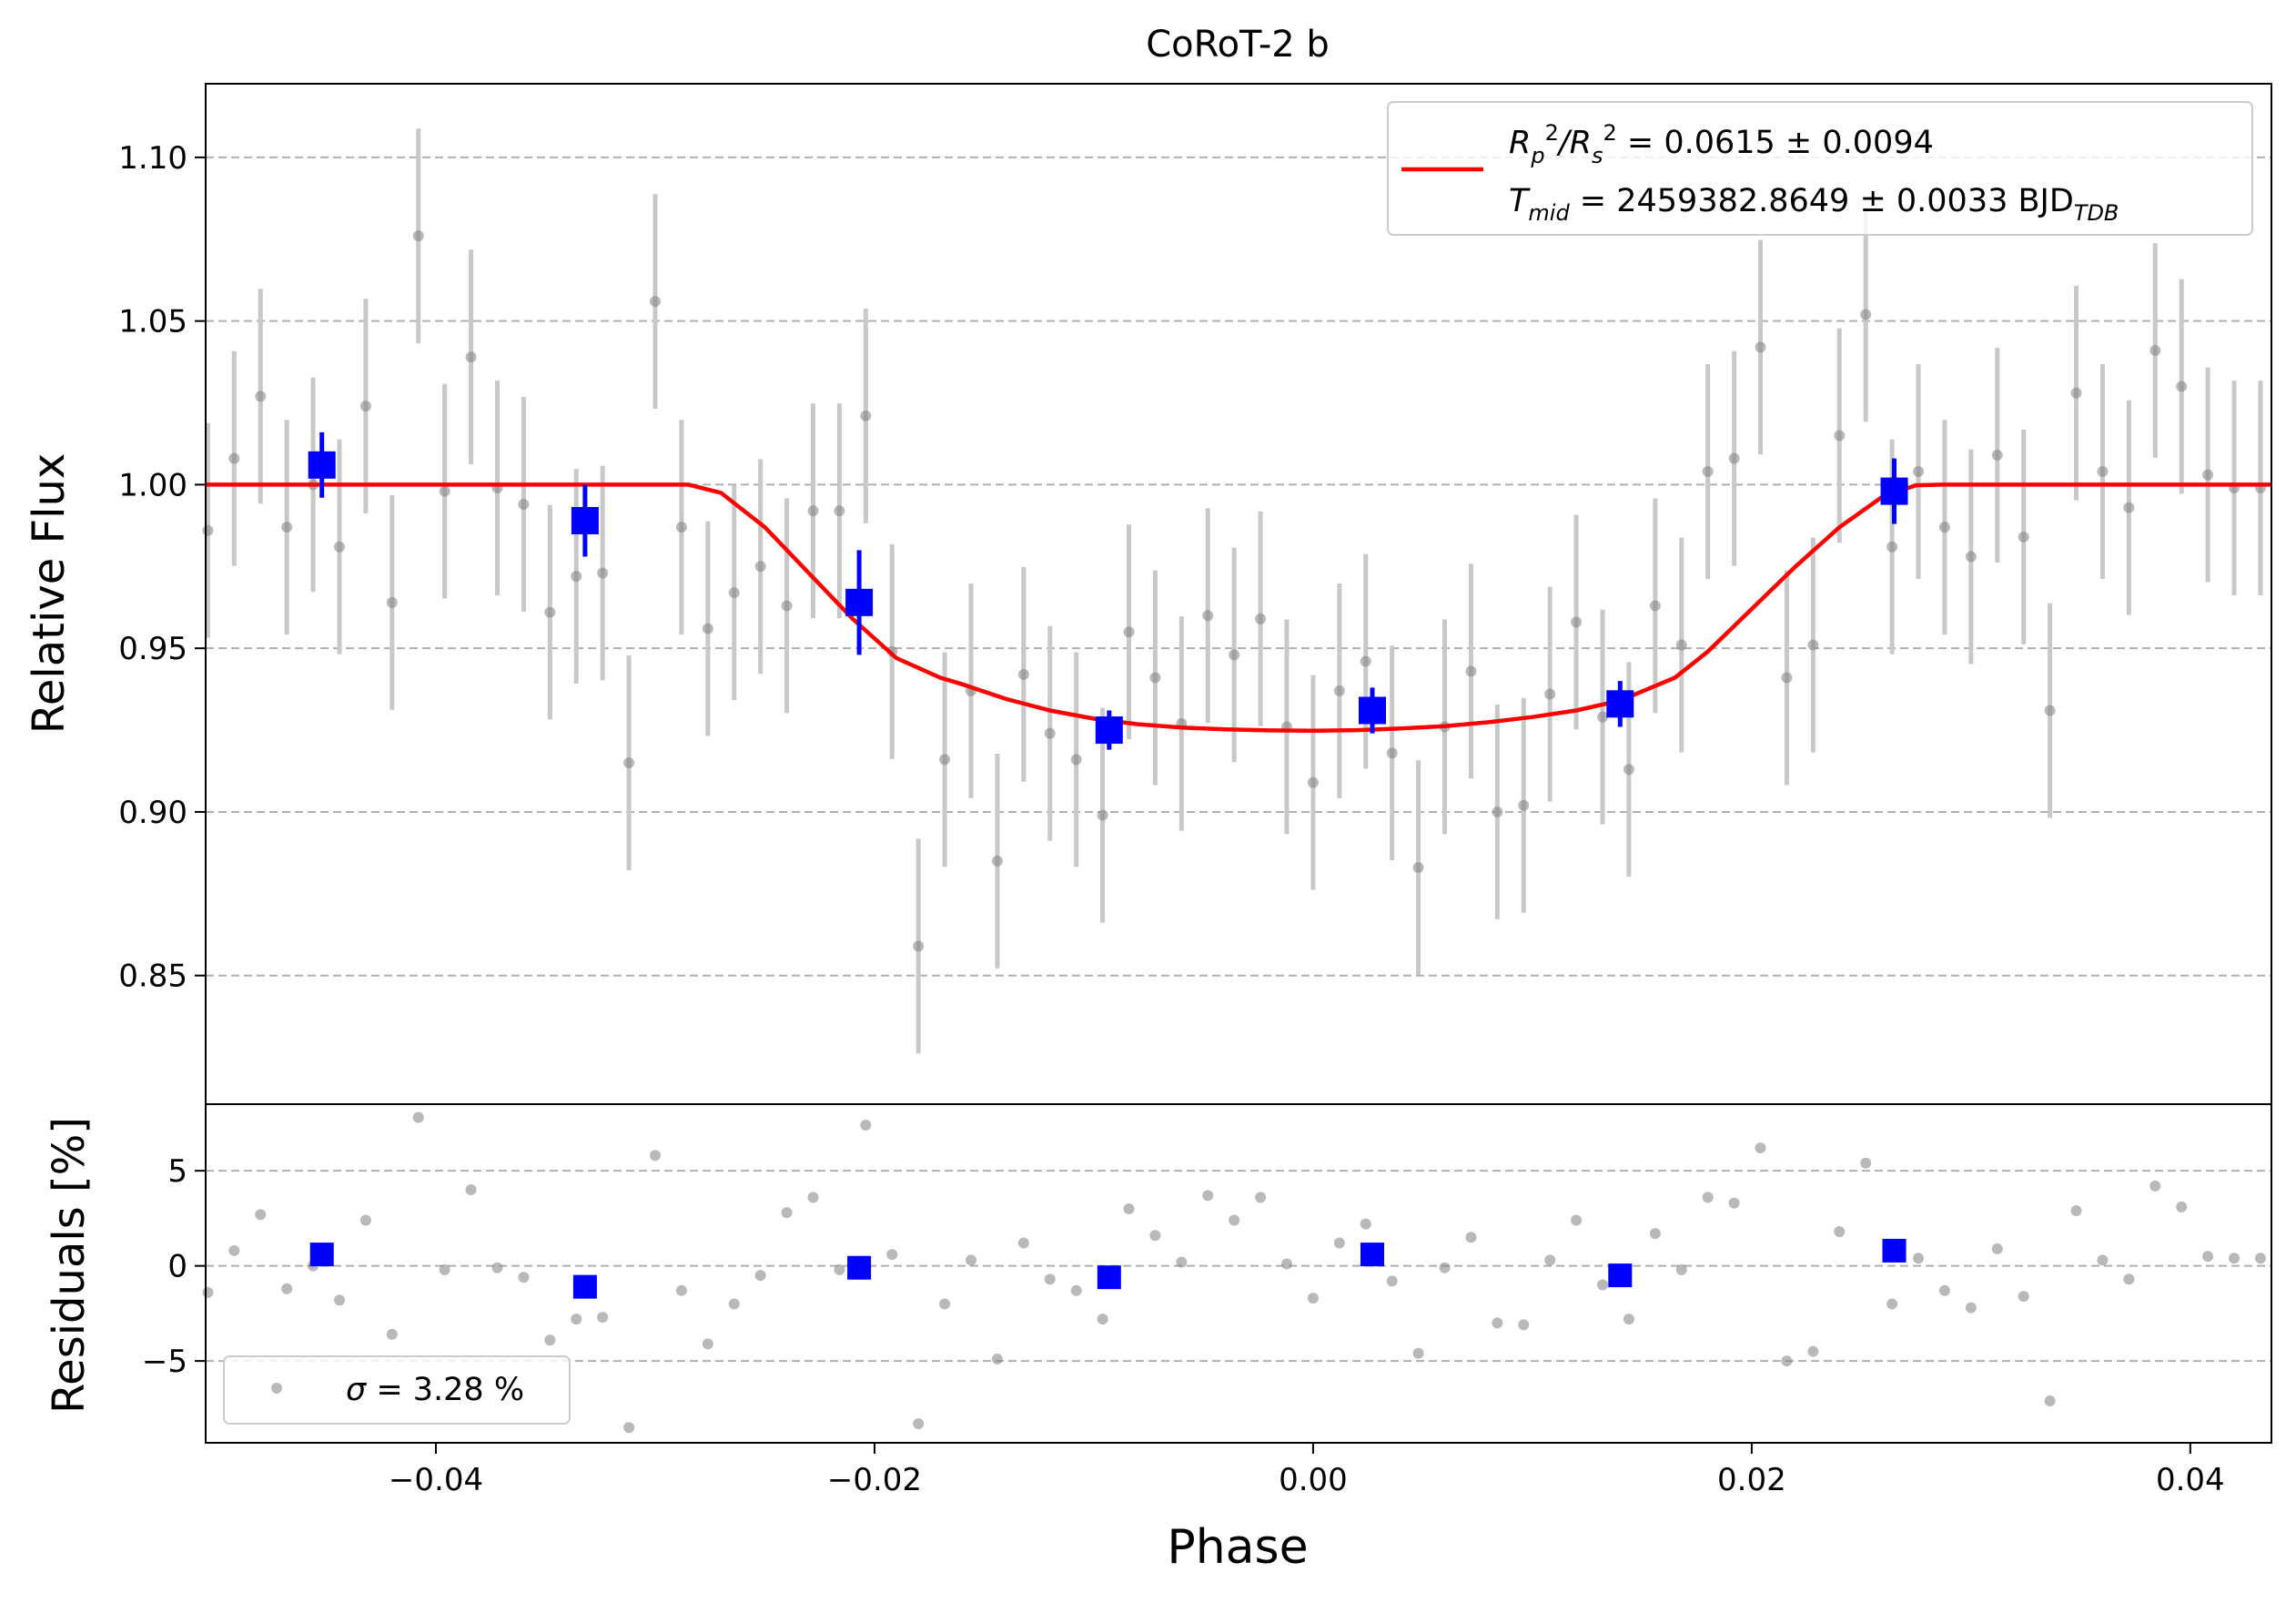 The width and height of the screenshot is (2296, 1603). What do you see at coordinates (1820, 168) in the screenshot?
I see `main-legend-box` at bounding box center [1820, 168].